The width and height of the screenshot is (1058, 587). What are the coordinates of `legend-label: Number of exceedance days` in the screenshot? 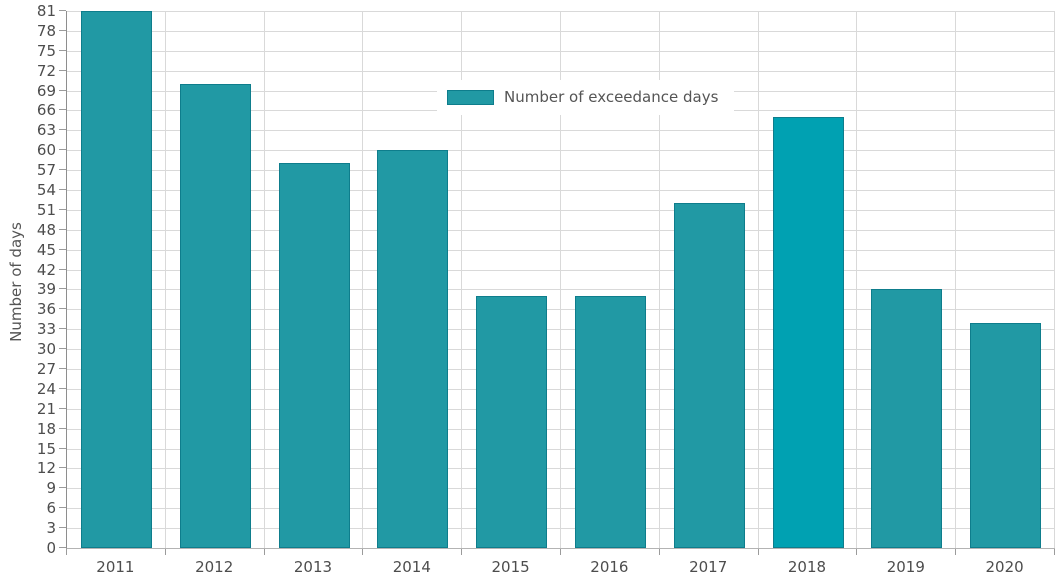 It's located at (611, 97).